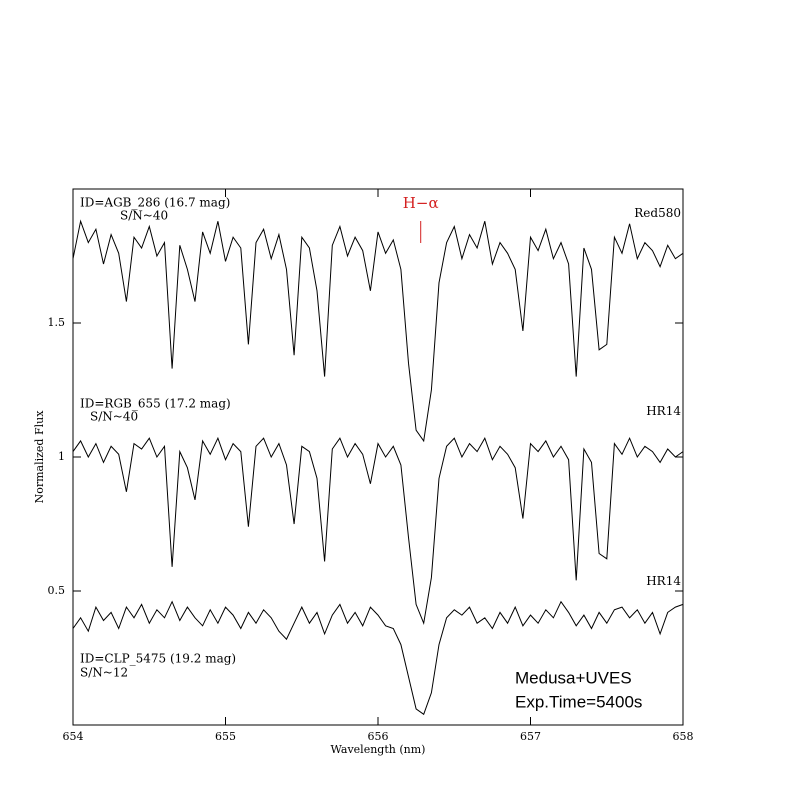 This screenshot has height=798, width=798. Describe the element at coordinates (61, 456) in the screenshot. I see `y-tick-label: 1` at that location.